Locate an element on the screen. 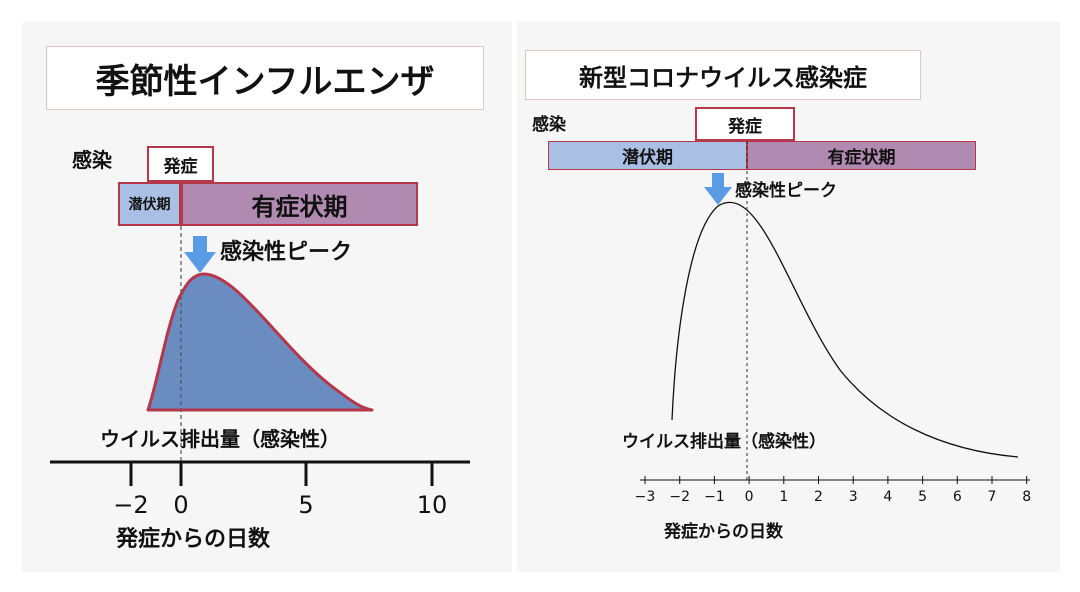  covid-title: 新型コロナウイルス感染症 is located at coordinates (723, 75).